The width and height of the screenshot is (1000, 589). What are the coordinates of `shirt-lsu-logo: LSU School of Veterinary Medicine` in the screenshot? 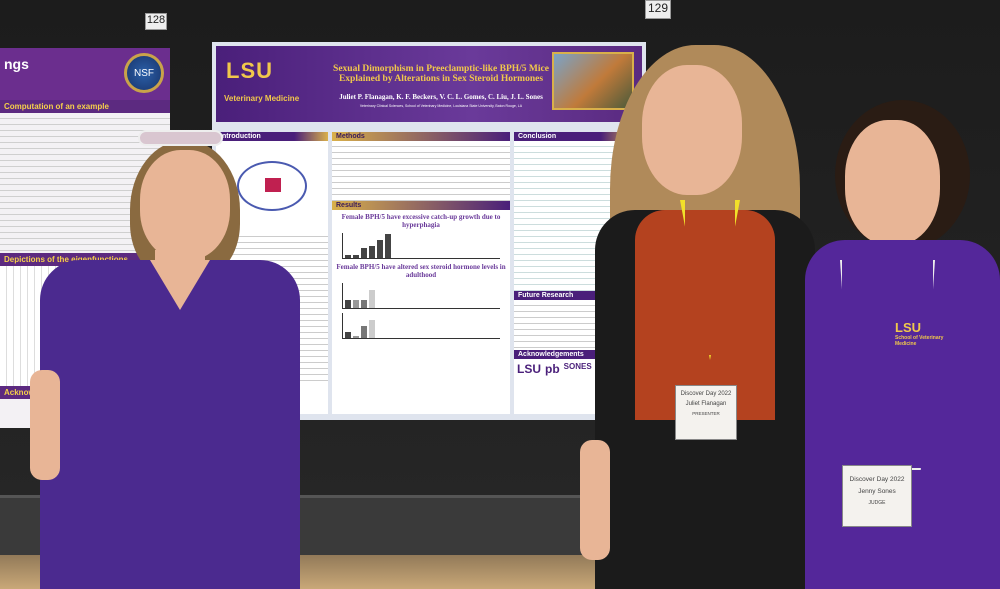 It's located at (925, 333).